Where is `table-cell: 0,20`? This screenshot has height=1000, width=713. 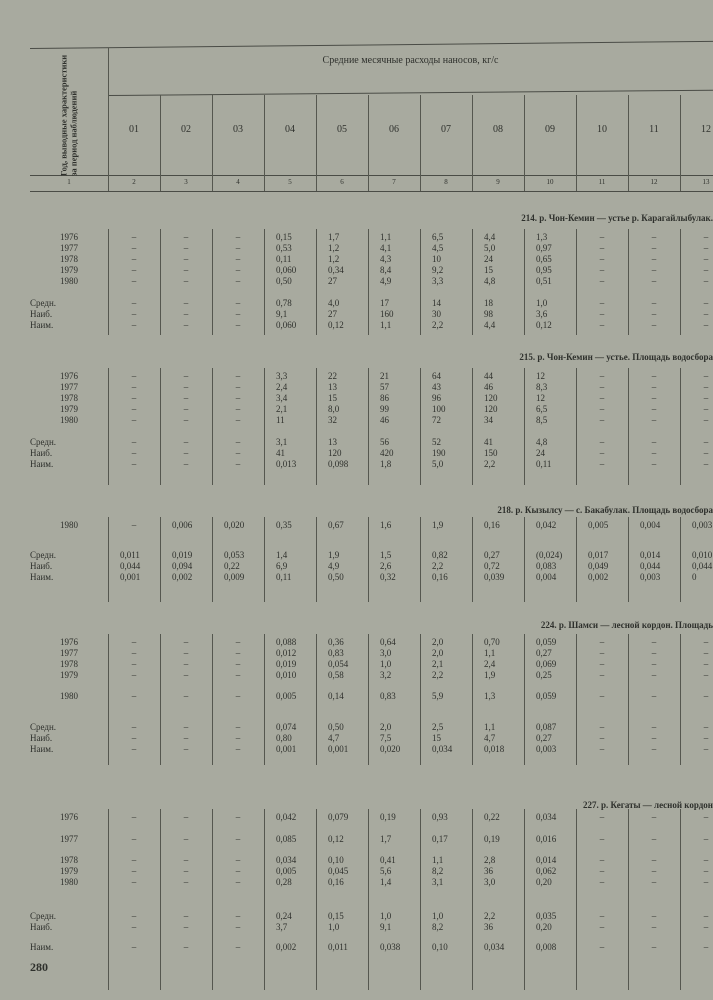 table-cell: 0,20 is located at coordinates (544, 927).